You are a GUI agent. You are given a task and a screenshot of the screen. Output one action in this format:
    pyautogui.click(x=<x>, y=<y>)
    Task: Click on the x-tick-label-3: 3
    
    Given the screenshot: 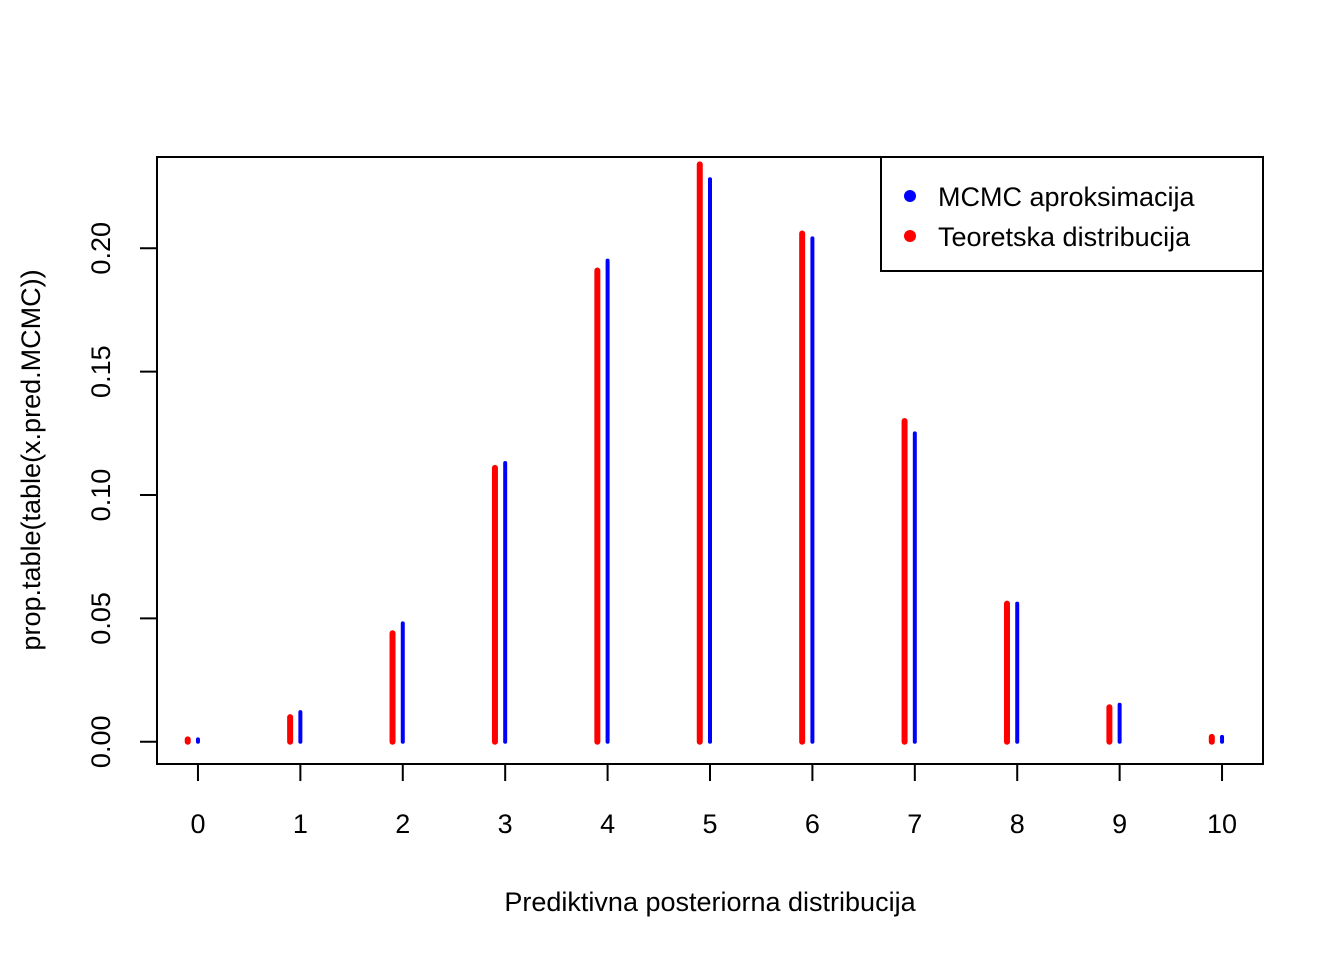 What is the action you would take?
    pyautogui.click(x=505, y=824)
    